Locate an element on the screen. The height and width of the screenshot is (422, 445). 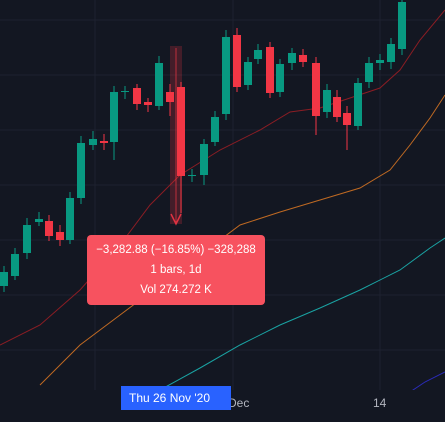
measure-tool is located at coordinates (176, 136).